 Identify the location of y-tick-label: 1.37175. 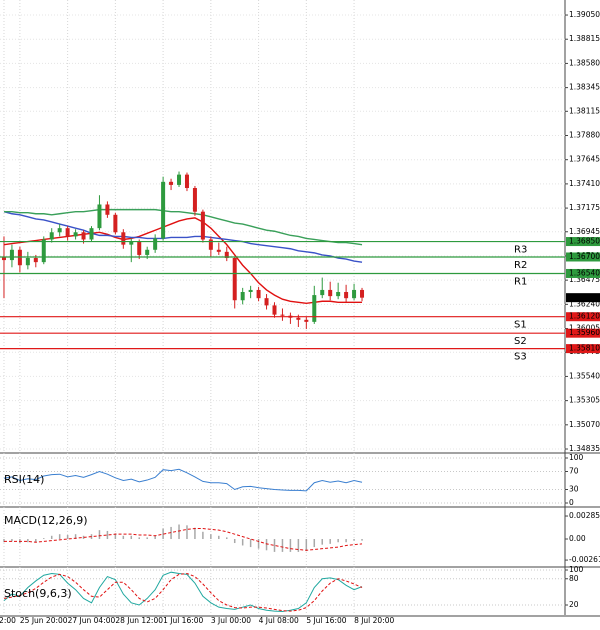
(584, 207).